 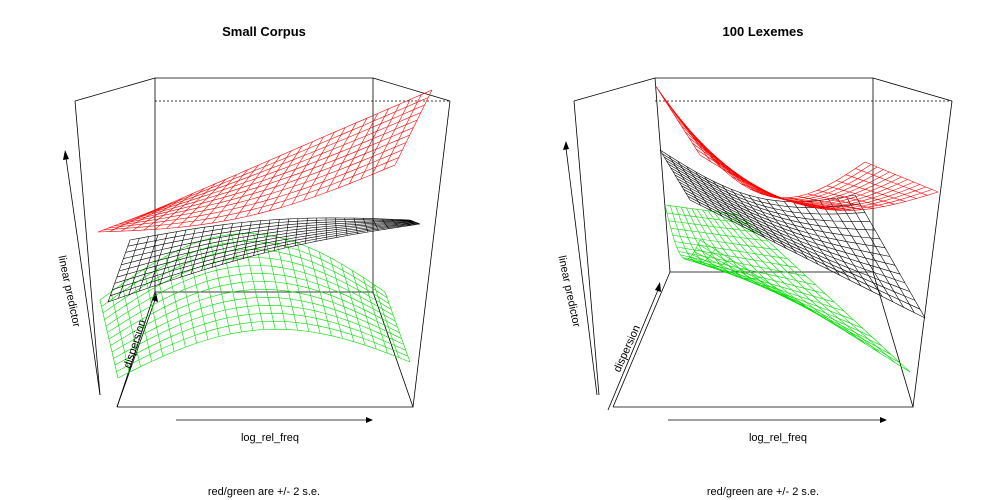 I want to click on z-axis-label: linear predictor, so click(x=69, y=292).